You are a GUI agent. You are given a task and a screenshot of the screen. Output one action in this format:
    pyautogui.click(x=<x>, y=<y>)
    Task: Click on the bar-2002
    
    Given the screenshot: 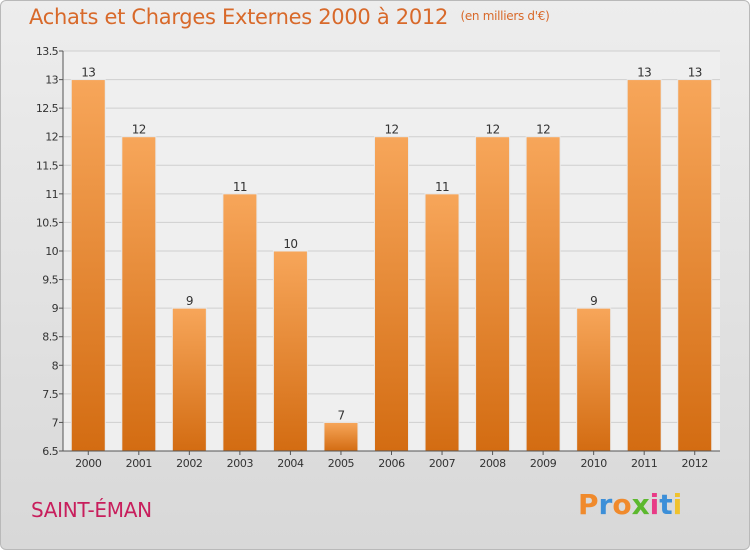 What is the action you would take?
    pyautogui.click(x=189, y=379)
    